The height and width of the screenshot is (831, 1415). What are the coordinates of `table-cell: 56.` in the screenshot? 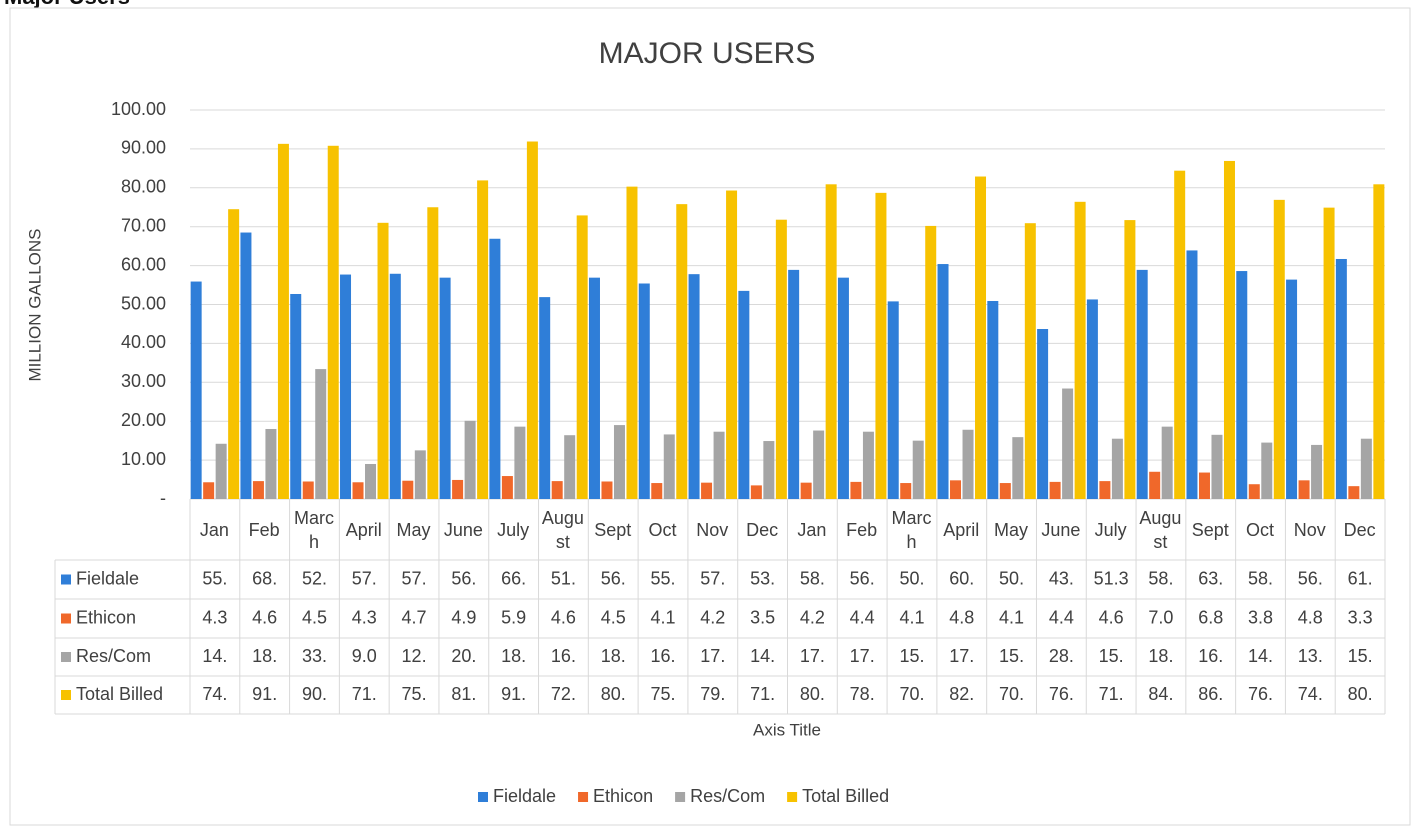 It's located at (463, 578).